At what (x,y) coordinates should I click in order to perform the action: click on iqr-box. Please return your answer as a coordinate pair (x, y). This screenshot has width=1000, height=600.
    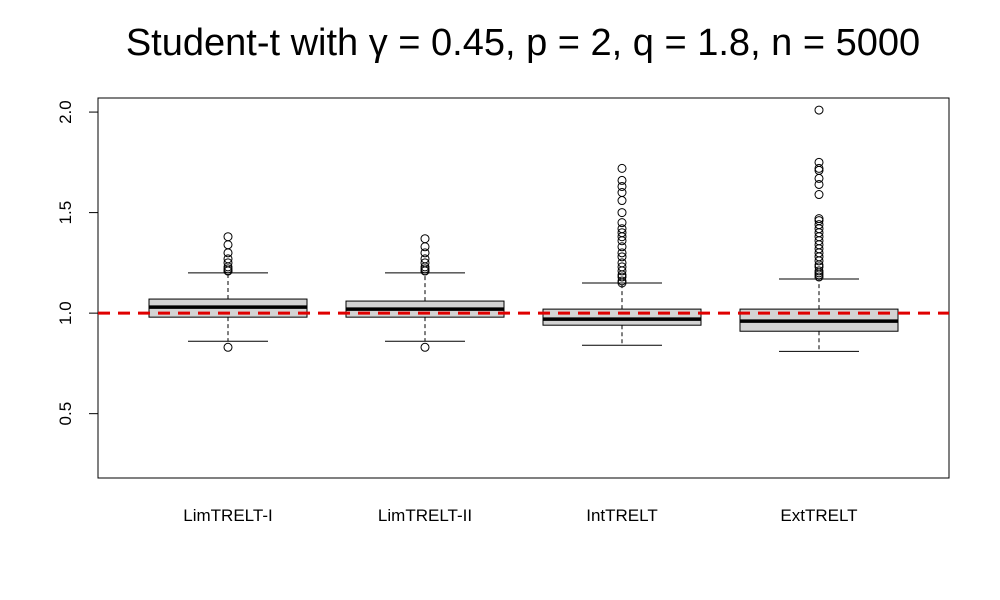
    Looking at the image, I should click on (622, 317).